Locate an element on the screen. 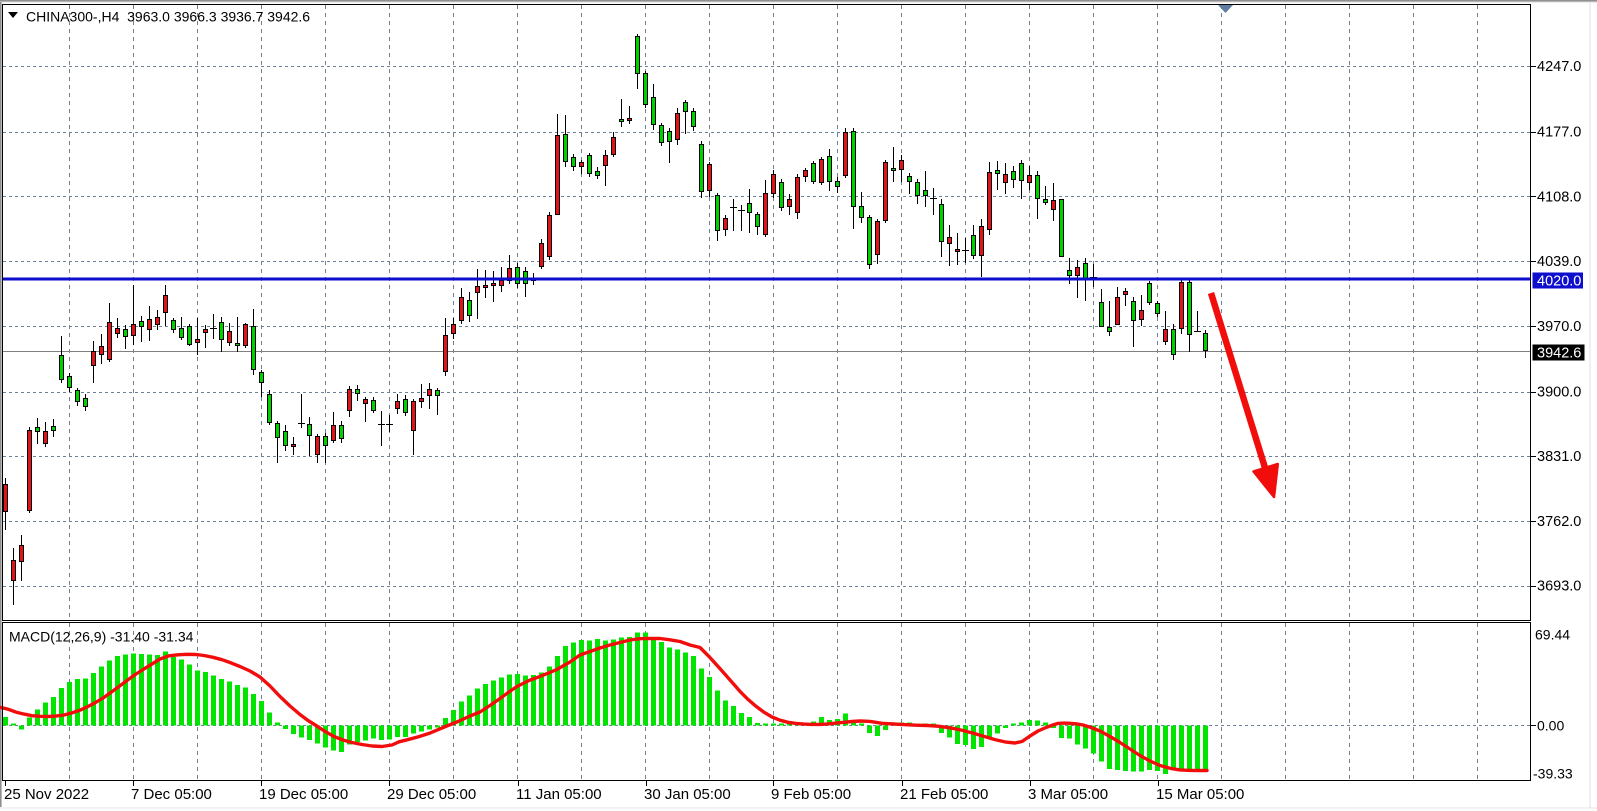 This screenshot has width=1597, height=811. svg-text: 29 Dec 05:00 is located at coordinates (431, 794).